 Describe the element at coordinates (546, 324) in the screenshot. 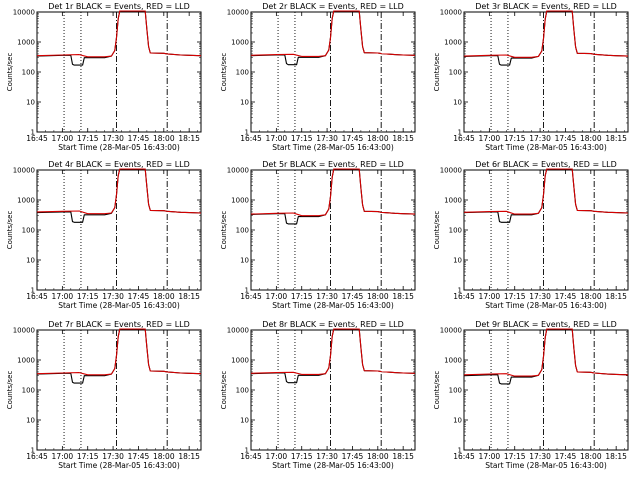

I see `panel-title: Det 9r BLACK = Events, RED = LLD` at that location.